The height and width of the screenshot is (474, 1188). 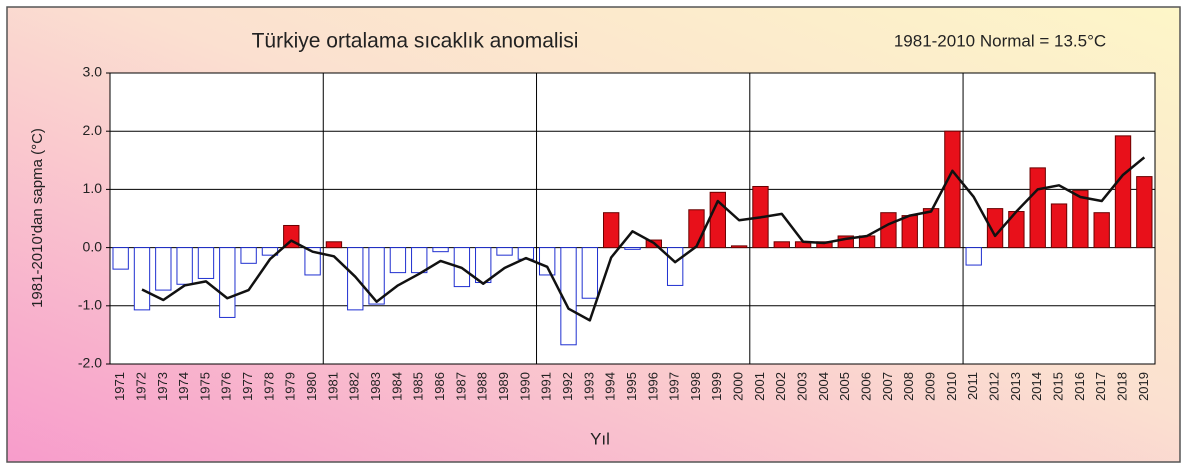 I want to click on x-tick-label: 1981, so click(x=332, y=386).